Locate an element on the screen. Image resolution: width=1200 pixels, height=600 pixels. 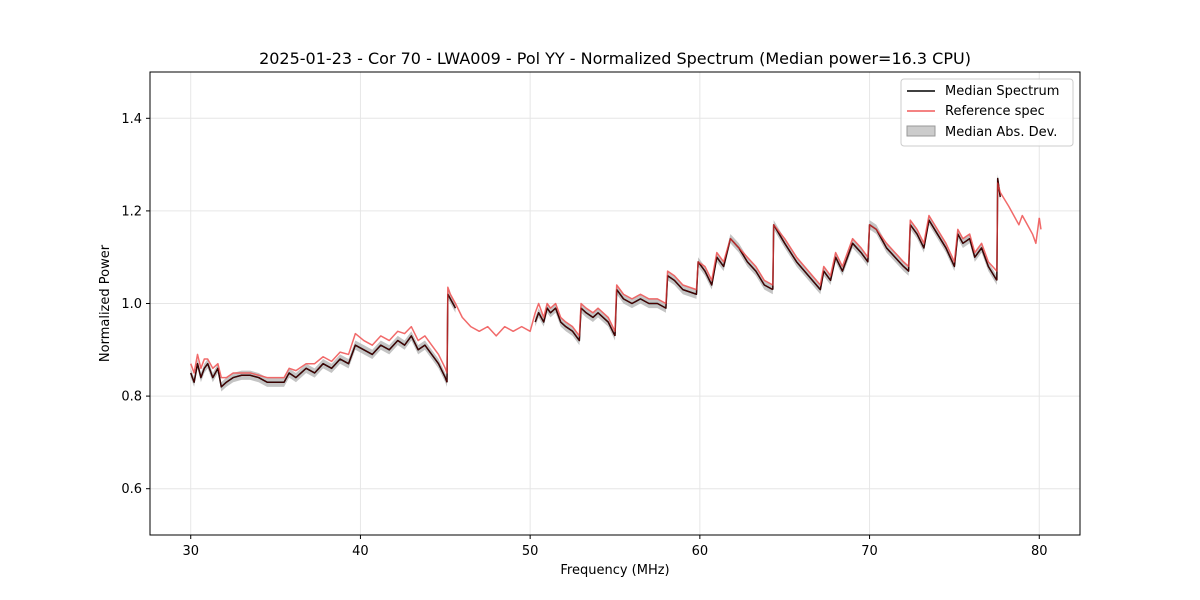
mad-band is located at coordinates (575, 324).